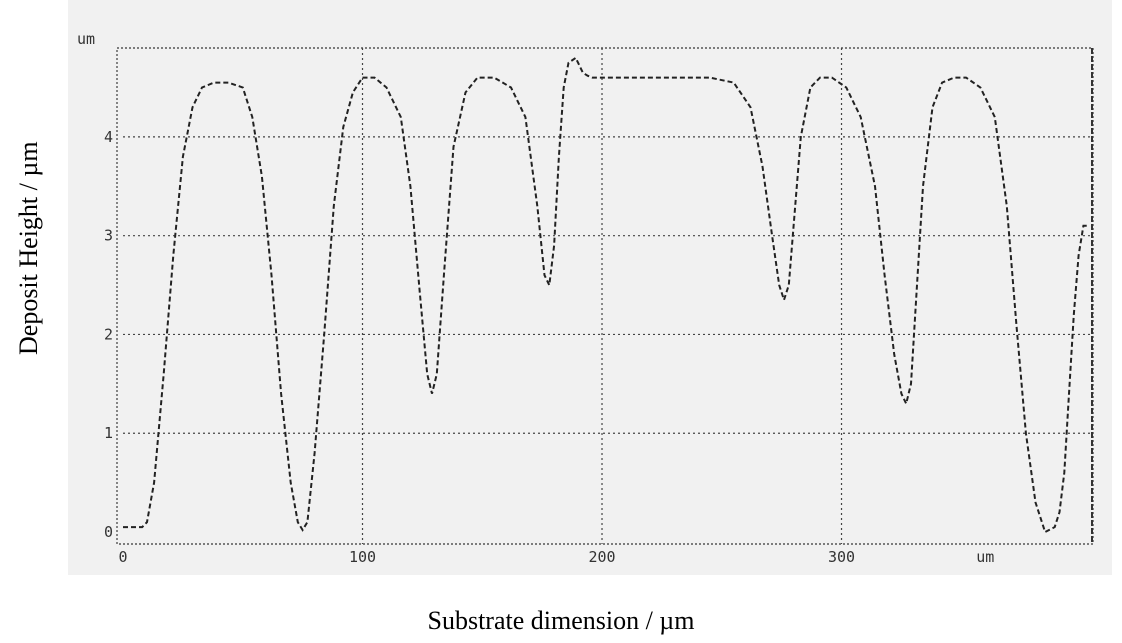  What do you see at coordinates (108, 236) in the screenshot?
I see `y-tick-label: 3` at bounding box center [108, 236].